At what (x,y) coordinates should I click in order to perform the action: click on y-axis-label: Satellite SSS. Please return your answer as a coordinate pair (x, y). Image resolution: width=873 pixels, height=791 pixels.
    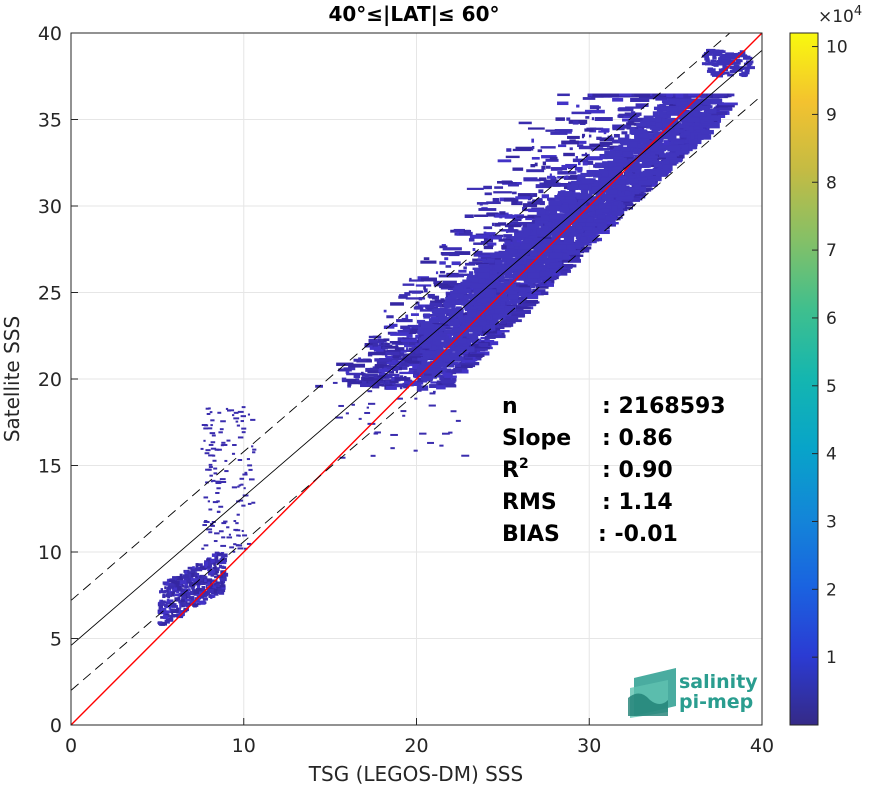
    Looking at the image, I should click on (12, 379).